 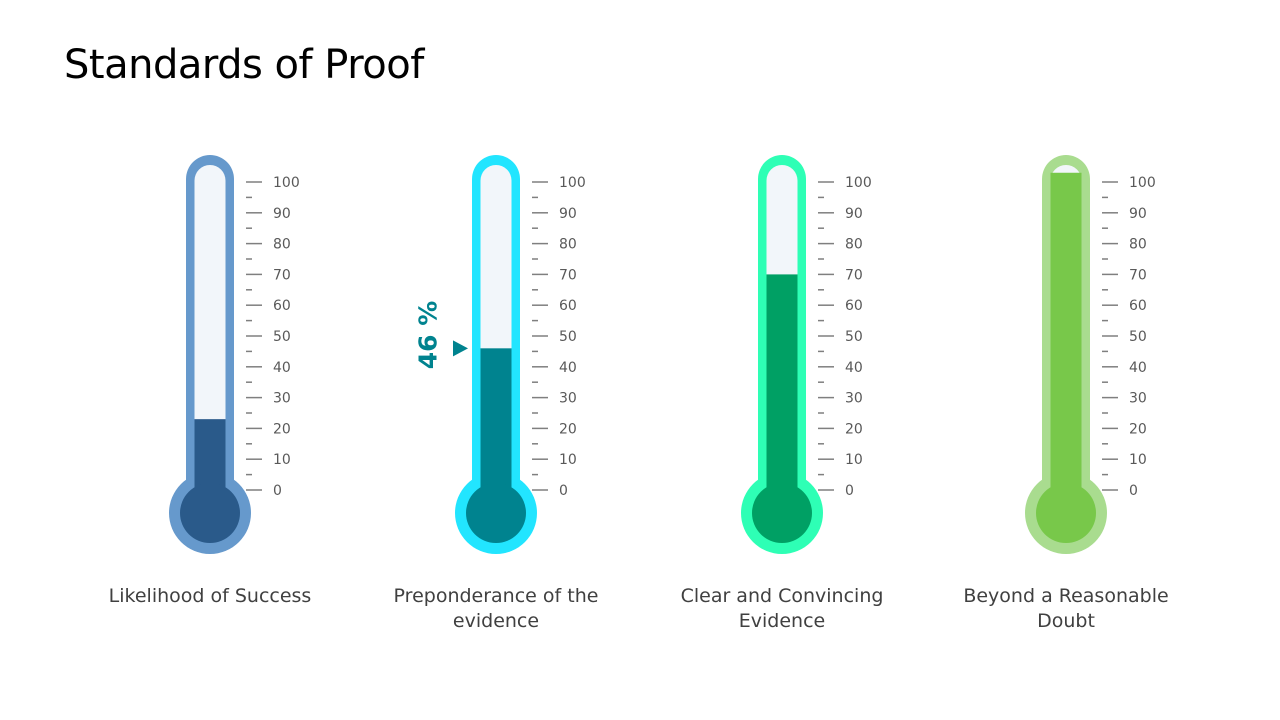 I want to click on thermometer-label-1: Likelihood of Success, so click(x=210, y=596).